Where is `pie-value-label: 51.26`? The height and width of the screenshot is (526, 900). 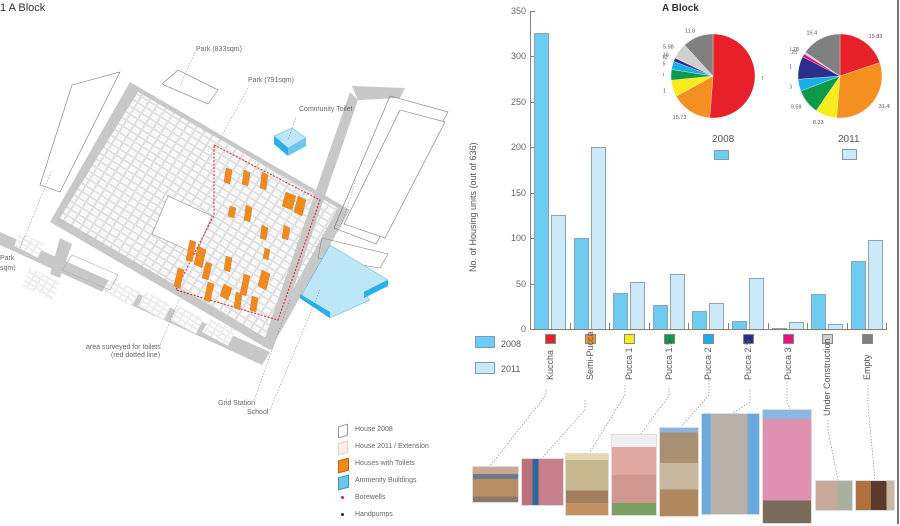
pie-value-label: 51.26 is located at coordinates (762, 79).